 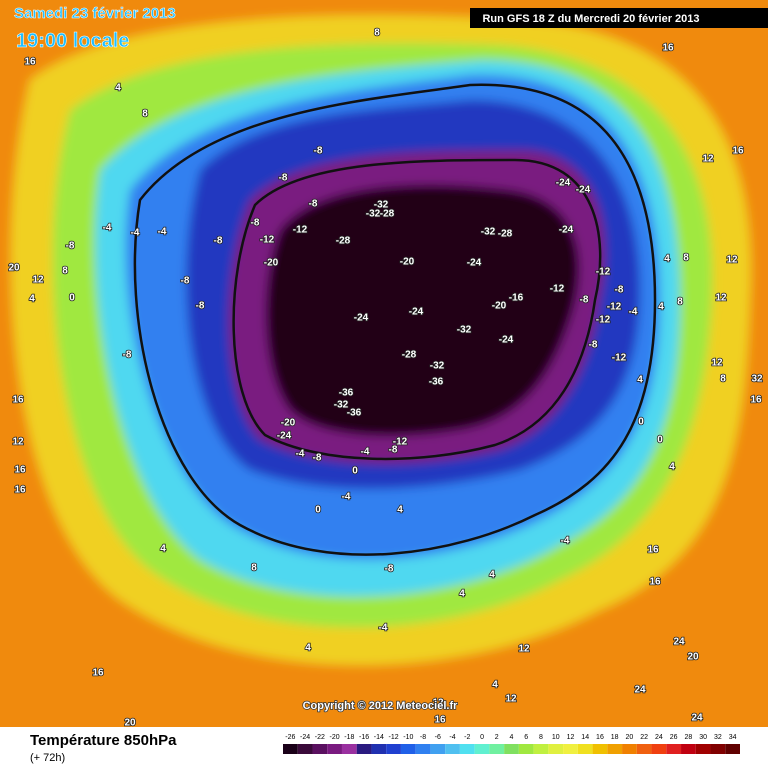 What do you see at coordinates (320, 737) in the screenshot?
I see `legend-tick-label: -22` at bounding box center [320, 737].